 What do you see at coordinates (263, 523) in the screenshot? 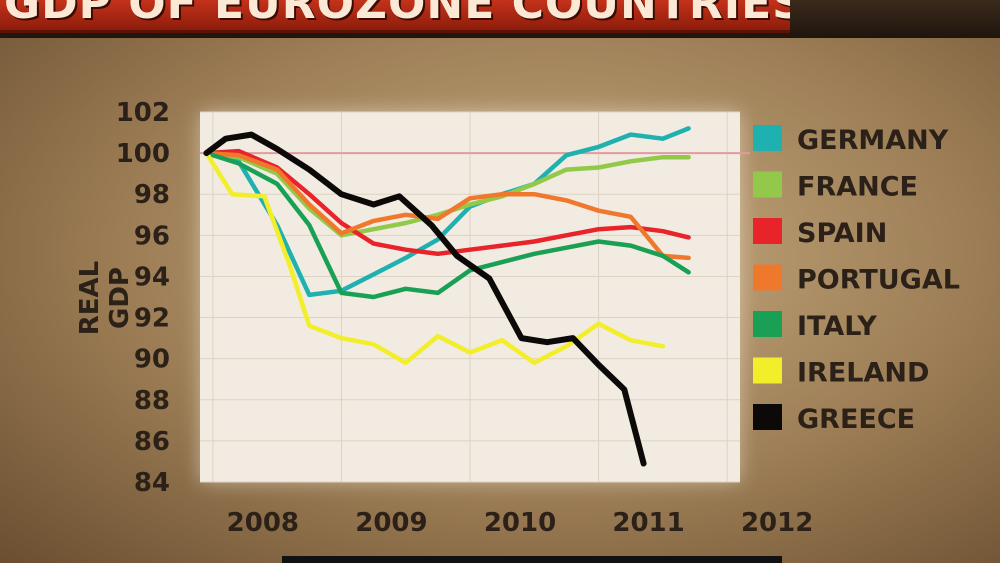
I see `x-tick-label: 2008` at bounding box center [263, 523].